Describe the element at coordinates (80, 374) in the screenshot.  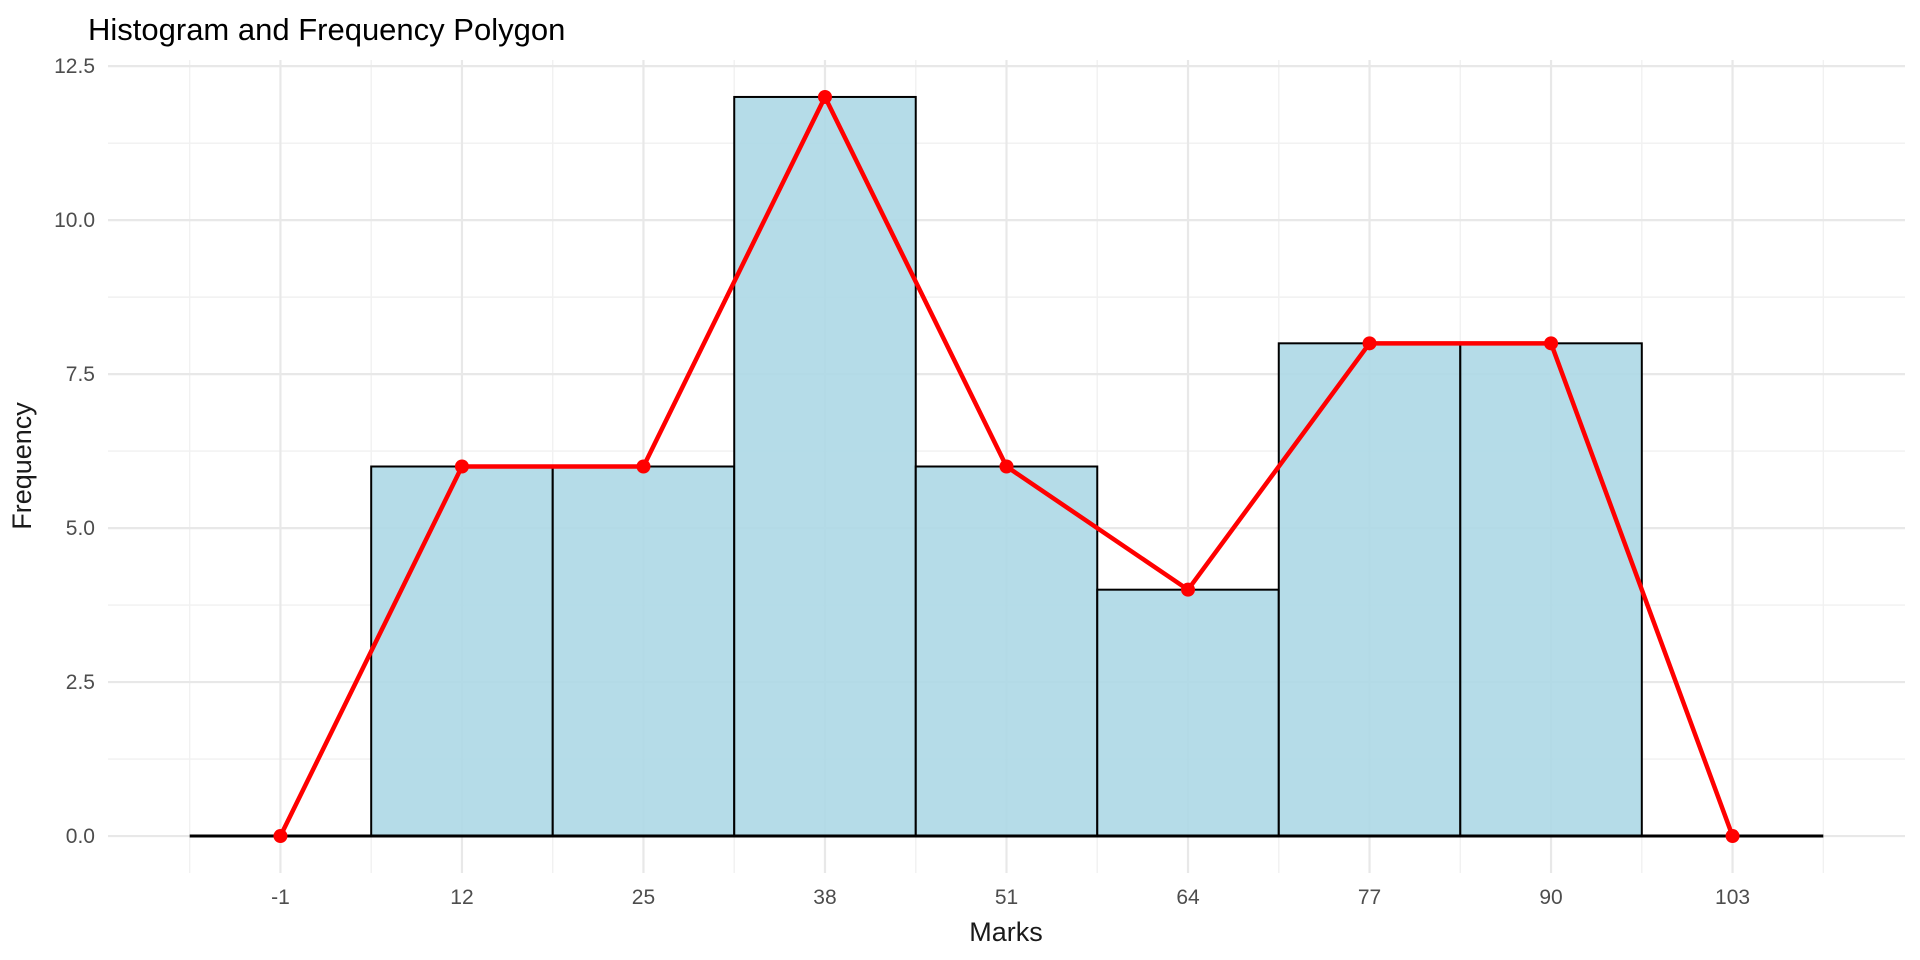
I see `y-tick-label: 7.5` at that location.